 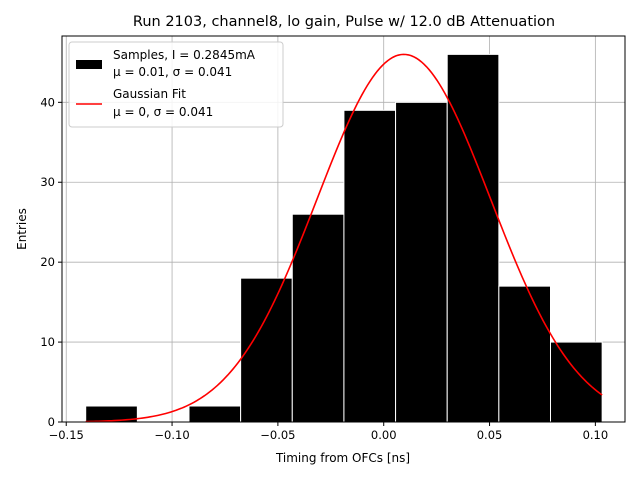 I want to click on y-axis-label: Entries, so click(x=22, y=229).